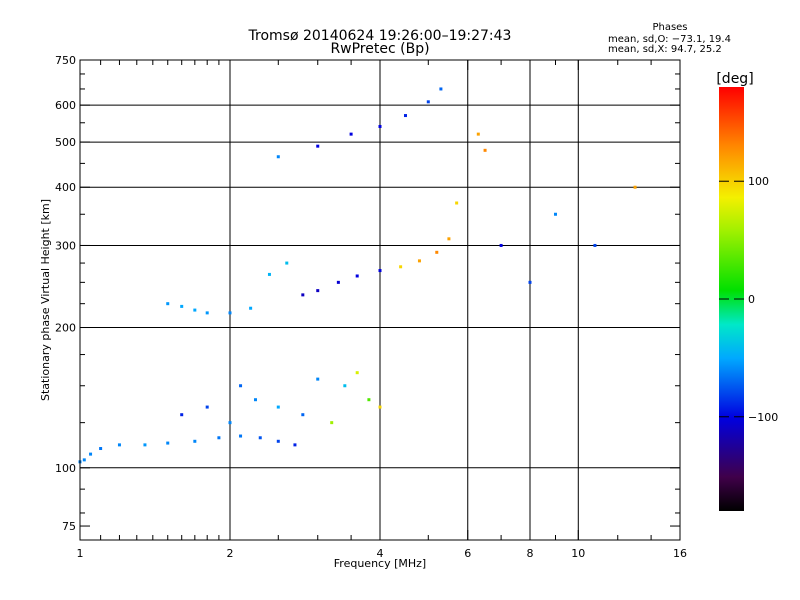 This screenshot has width=800, height=600. Describe the element at coordinates (65, 328) in the screenshot. I see `y-tick-label: 200` at that location.